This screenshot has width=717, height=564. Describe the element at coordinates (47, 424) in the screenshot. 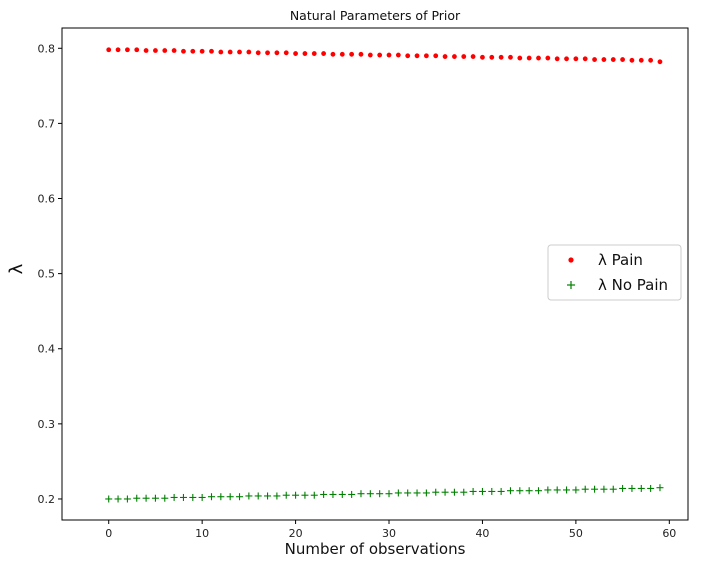

I see `y-tick-label: 0.3` at that location.